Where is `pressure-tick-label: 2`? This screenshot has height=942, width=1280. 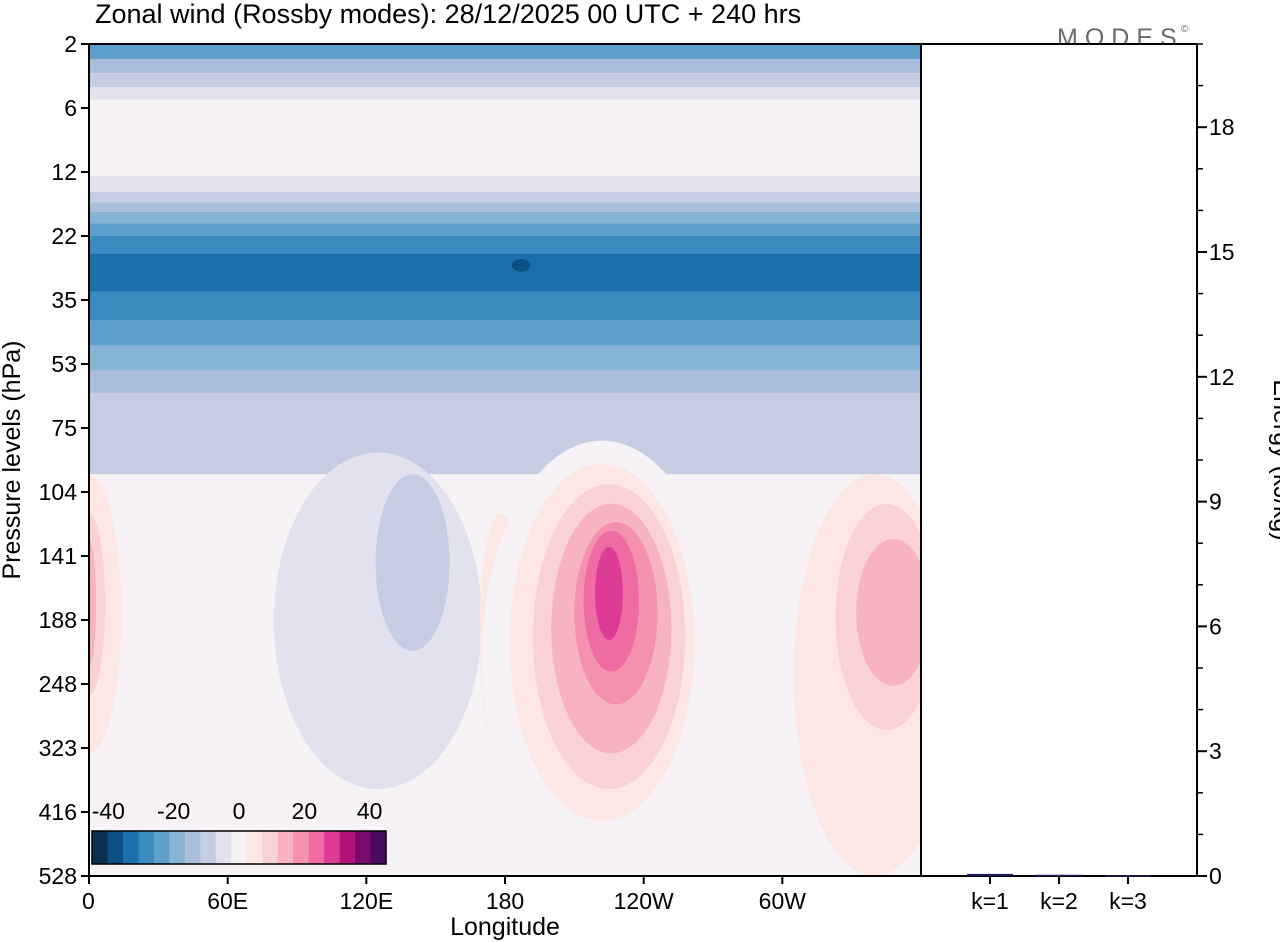
pressure-tick-label: 2 is located at coordinates (70, 44).